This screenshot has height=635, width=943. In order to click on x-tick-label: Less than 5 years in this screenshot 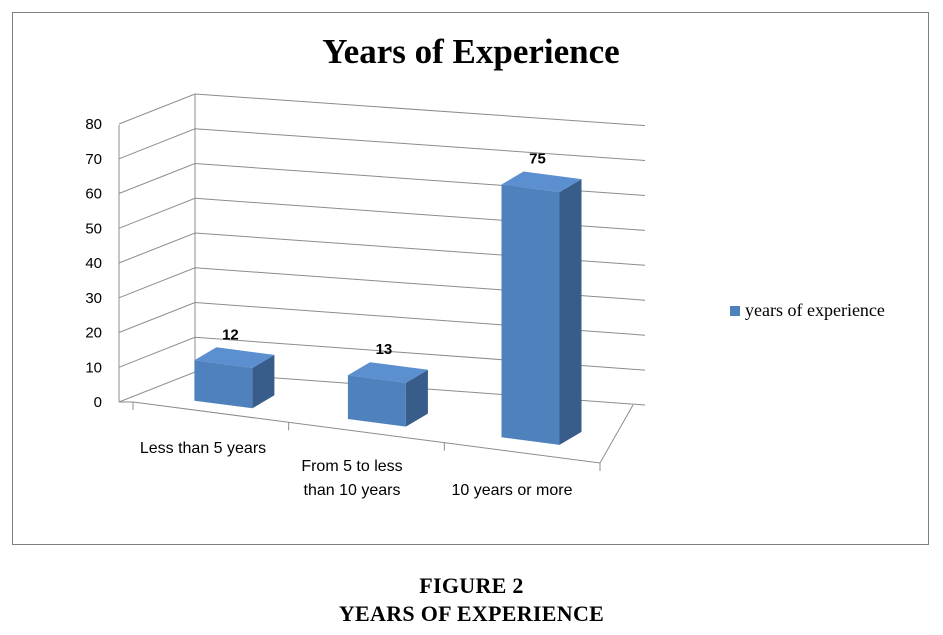, I will do `click(203, 448)`.